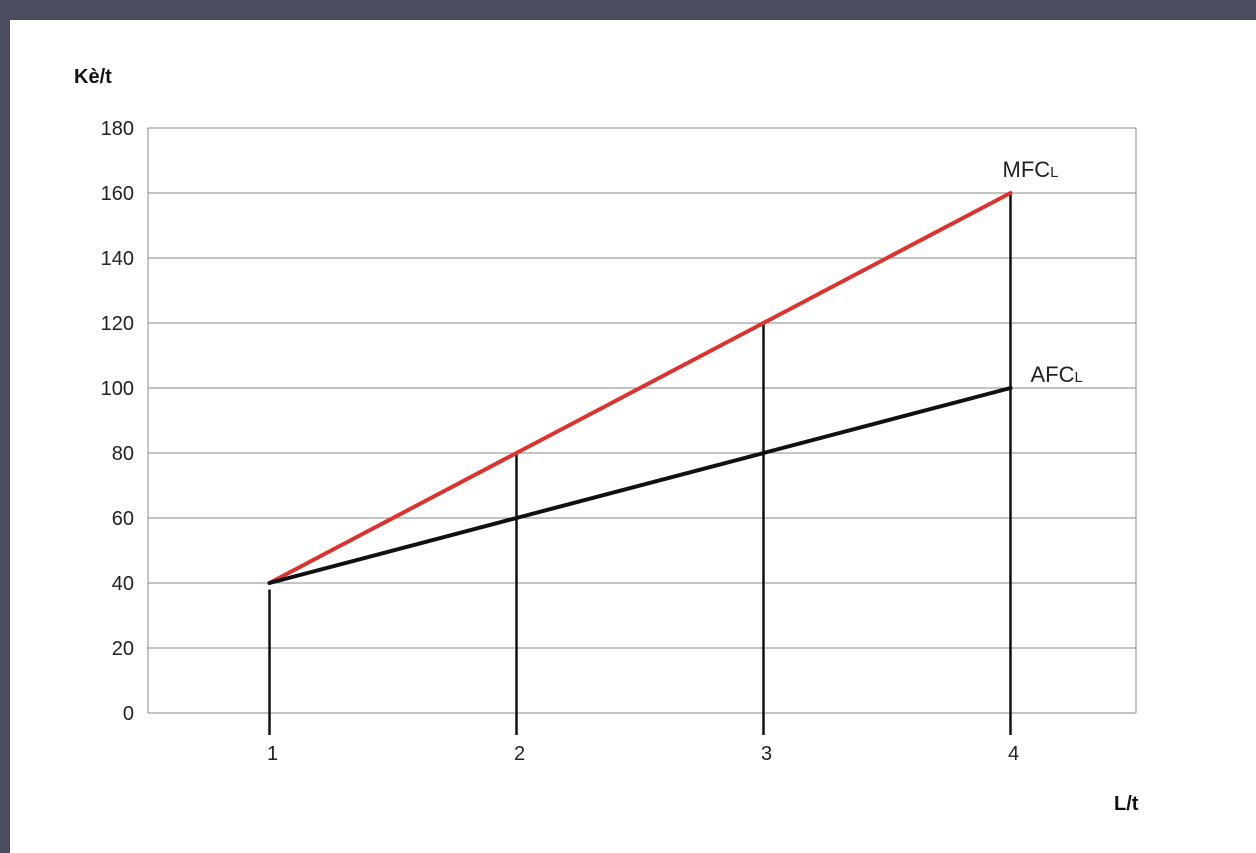 The height and width of the screenshot is (853, 1256). What do you see at coordinates (643, 754) in the screenshot?
I see `x-tick-labels: 1 2 3 4` at bounding box center [643, 754].